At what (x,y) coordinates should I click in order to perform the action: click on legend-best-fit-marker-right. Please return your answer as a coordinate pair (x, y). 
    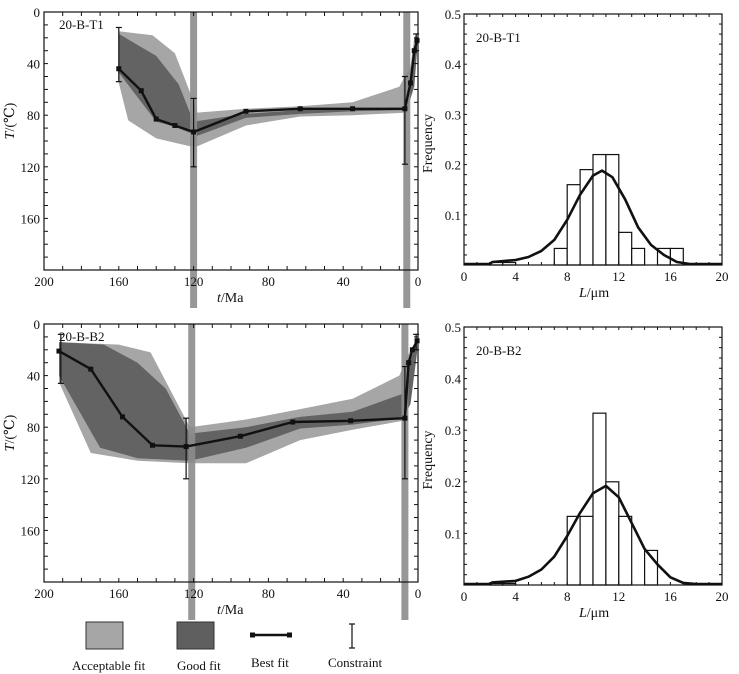
    Looking at the image, I should click on (289, 635).